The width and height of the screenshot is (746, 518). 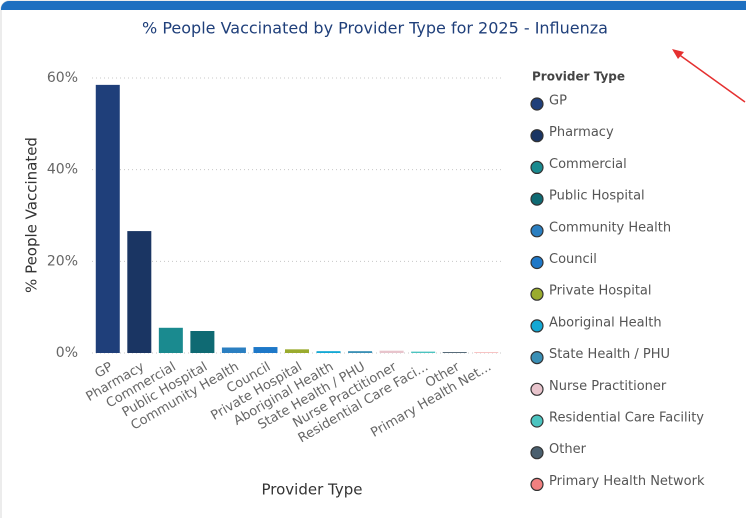 What do you see at coordinates (573, 259) in the screenshot?
I see `legend-label: Council` at bounding box center [573, 259].